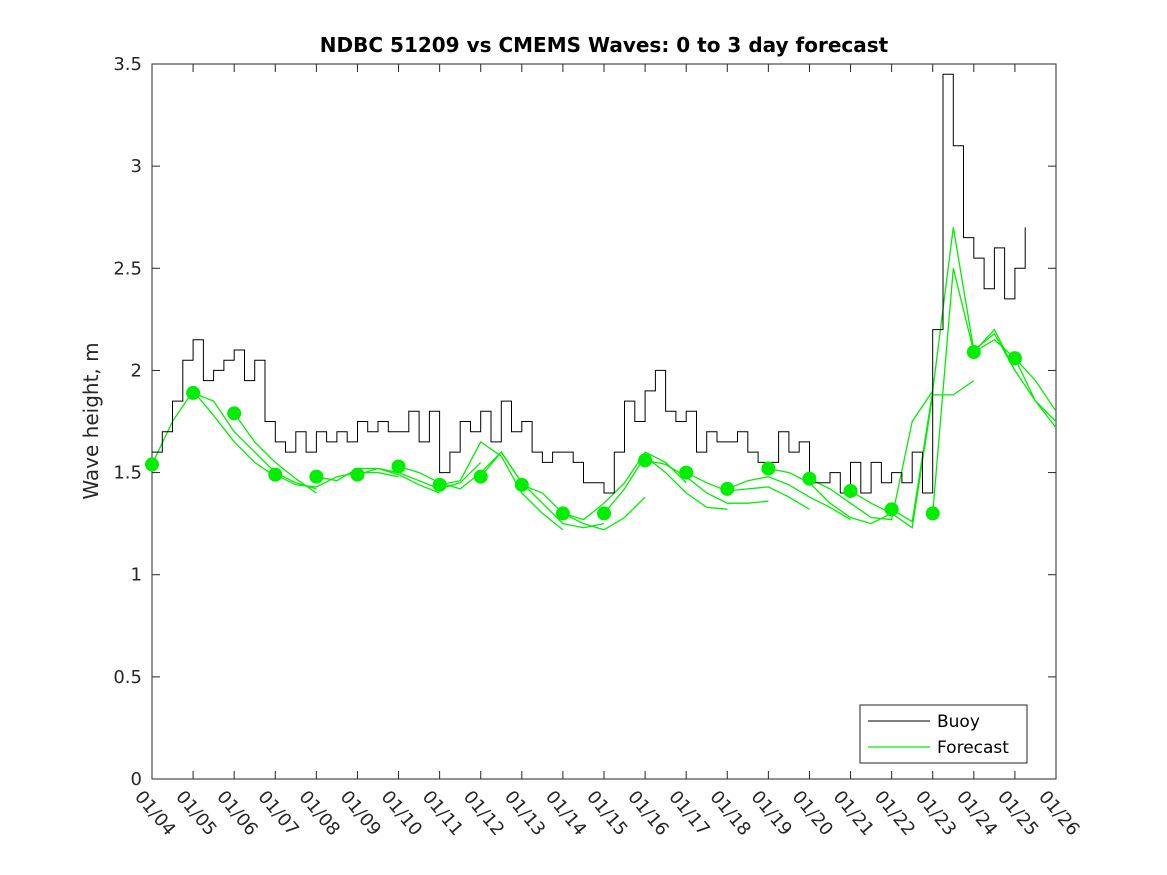 Image resolution: width=1167 pixels, height=875 pixels. What do you see at coordinates (973, 748) in the screenshot?
I see `legend-forecast-label: Forecast` at bounding box center [973, 748].